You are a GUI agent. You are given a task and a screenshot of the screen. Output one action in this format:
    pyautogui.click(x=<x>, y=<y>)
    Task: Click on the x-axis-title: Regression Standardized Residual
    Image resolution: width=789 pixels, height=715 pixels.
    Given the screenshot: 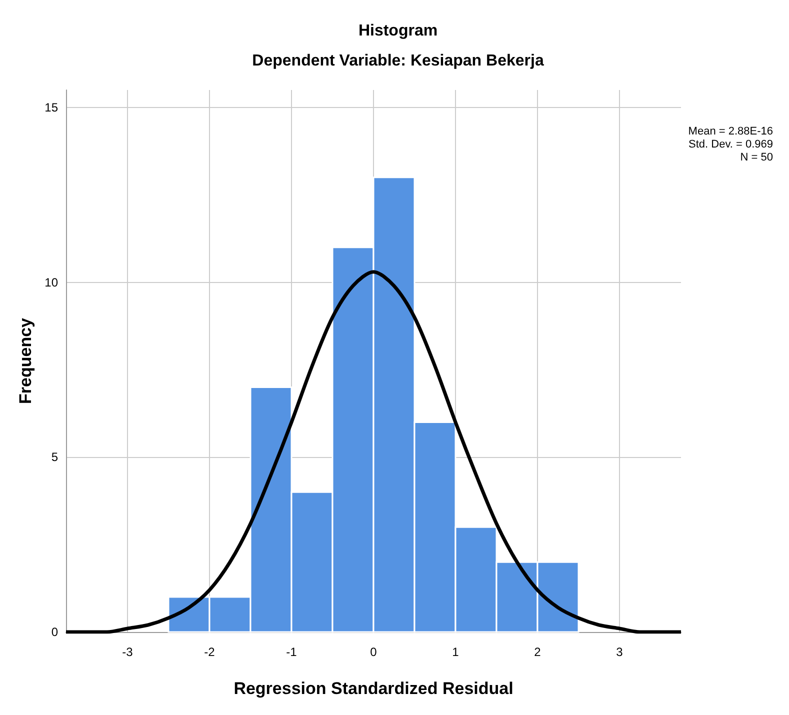 What is the action you would take?
    pyautogui.click(x=374, y=688)
    